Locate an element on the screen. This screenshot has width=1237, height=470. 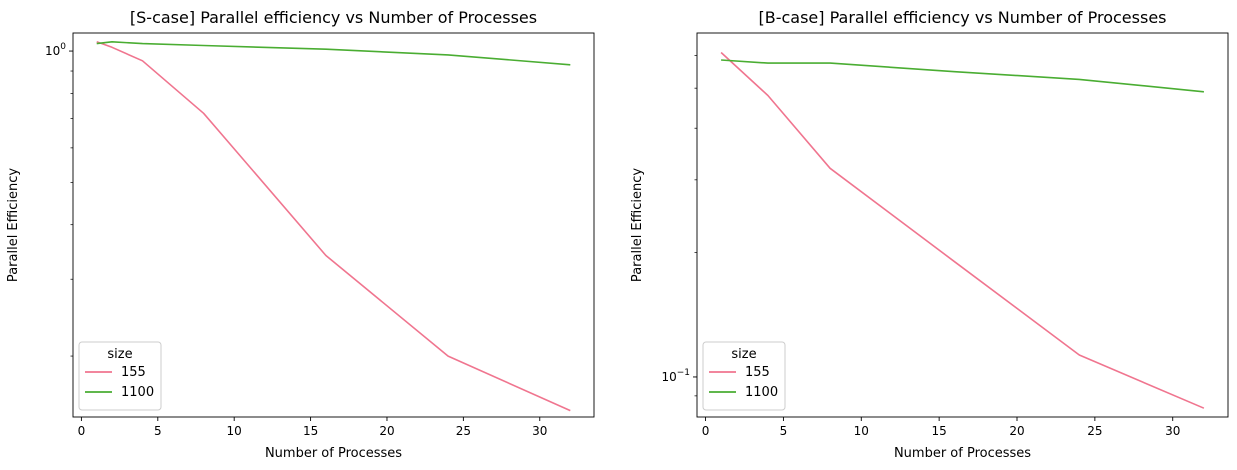
y-tick-label: 10⁰ is located at coordinates (55, 50).